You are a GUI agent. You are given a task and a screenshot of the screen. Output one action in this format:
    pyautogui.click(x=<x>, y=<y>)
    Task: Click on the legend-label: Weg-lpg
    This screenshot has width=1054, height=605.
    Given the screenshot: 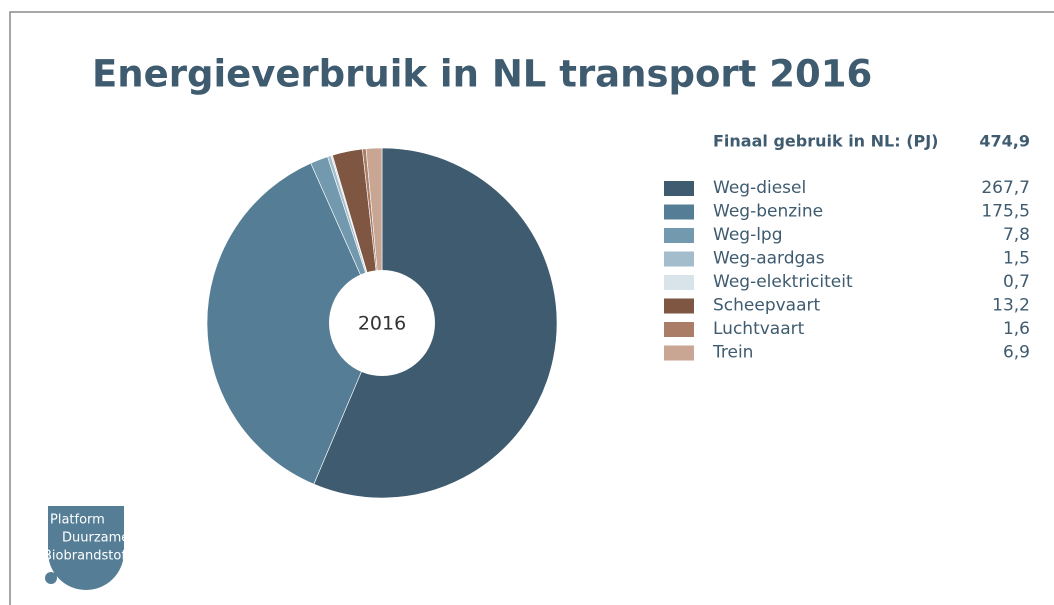 What is the action you would take?
    pyautogui.click(x=748, y=235)
    